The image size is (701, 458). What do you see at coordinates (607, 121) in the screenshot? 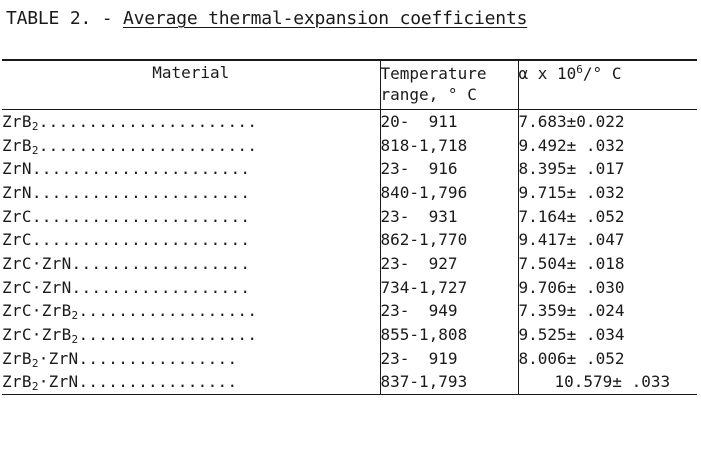
I see `cell-coefficient: 7.683±0.022` at bounding box center [607, 121].